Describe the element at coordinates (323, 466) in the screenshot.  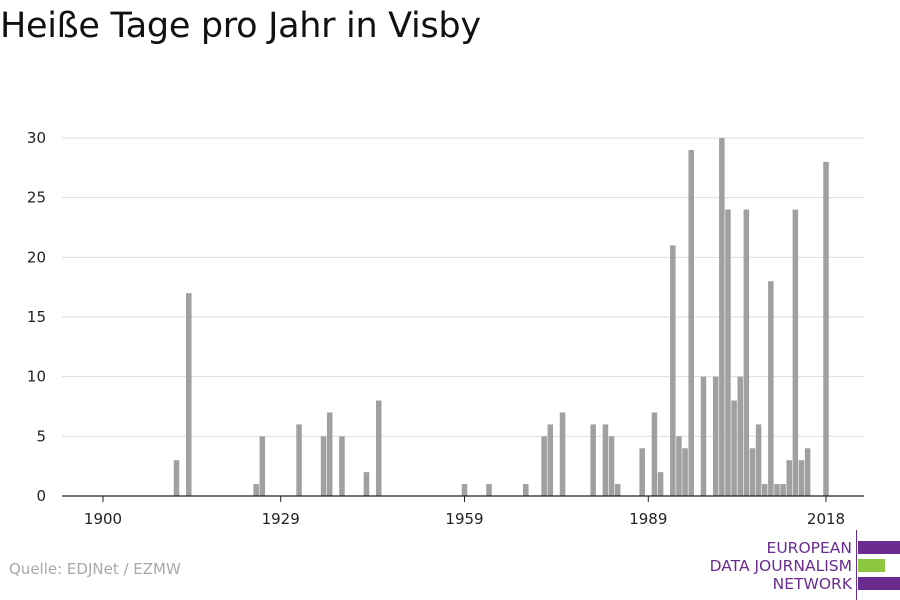
I see `bar-1936` at that location.